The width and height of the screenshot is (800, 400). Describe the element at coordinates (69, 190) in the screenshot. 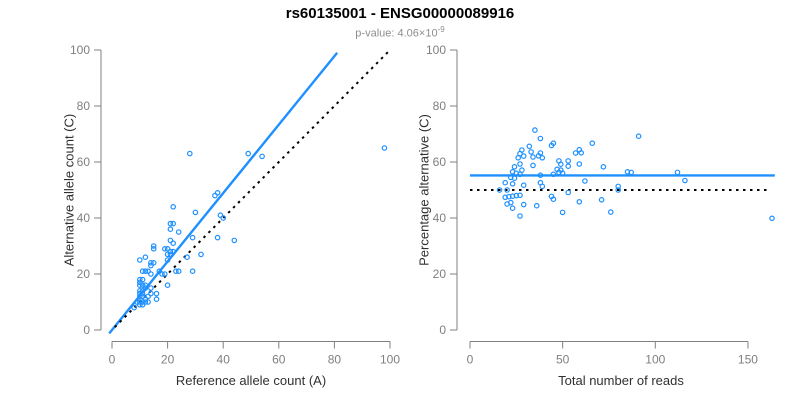

I see `left-y-axis-title: Alternative allele count (C)` at that location.